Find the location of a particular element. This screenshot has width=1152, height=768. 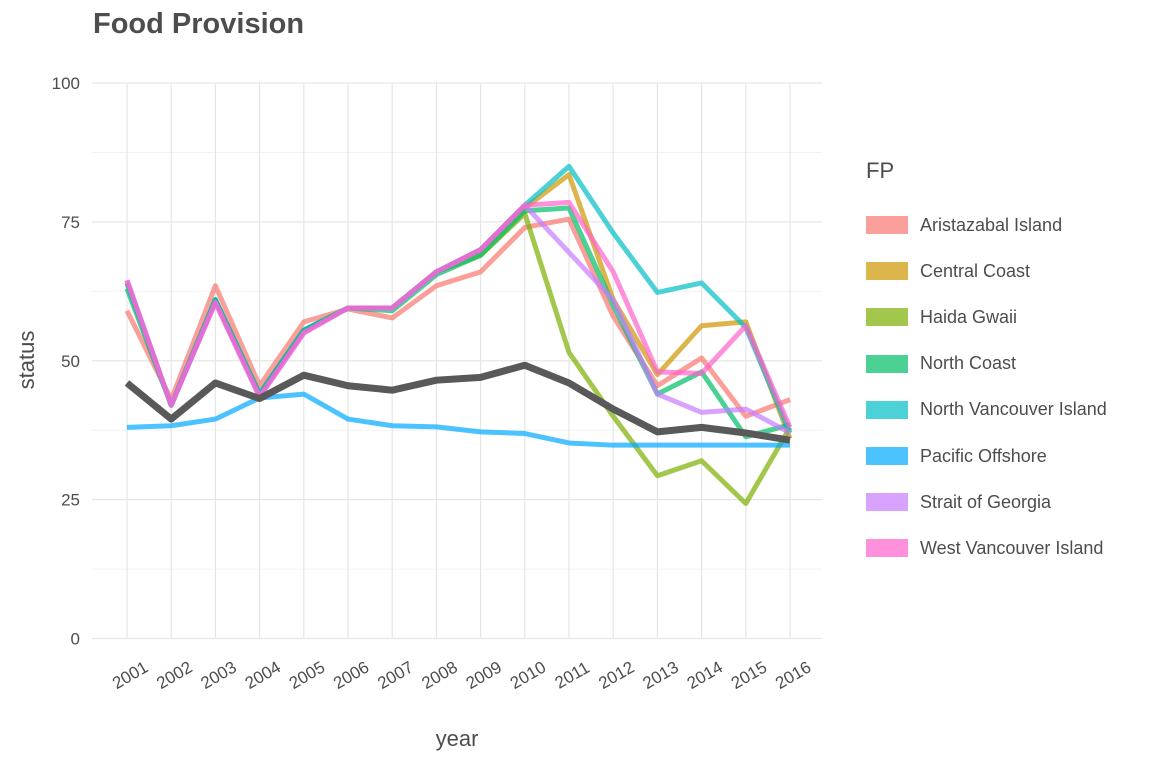

legend-label: Central Coast is located at coordinates (975, 270).